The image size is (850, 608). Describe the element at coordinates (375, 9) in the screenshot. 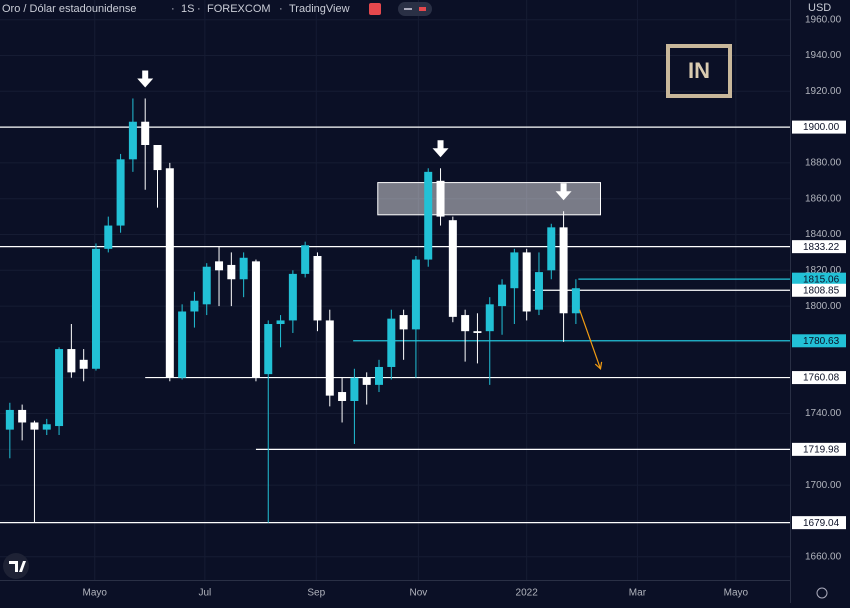

I see `flag-icon` at that location.